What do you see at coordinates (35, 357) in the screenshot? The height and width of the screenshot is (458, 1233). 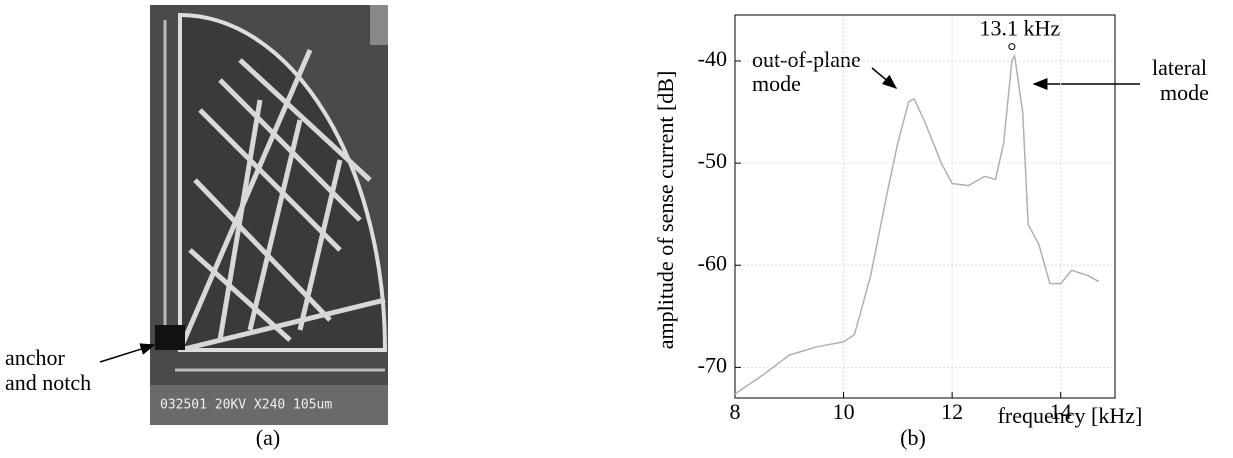 I see `annotation: anchor` at bounding box center [35, 357].